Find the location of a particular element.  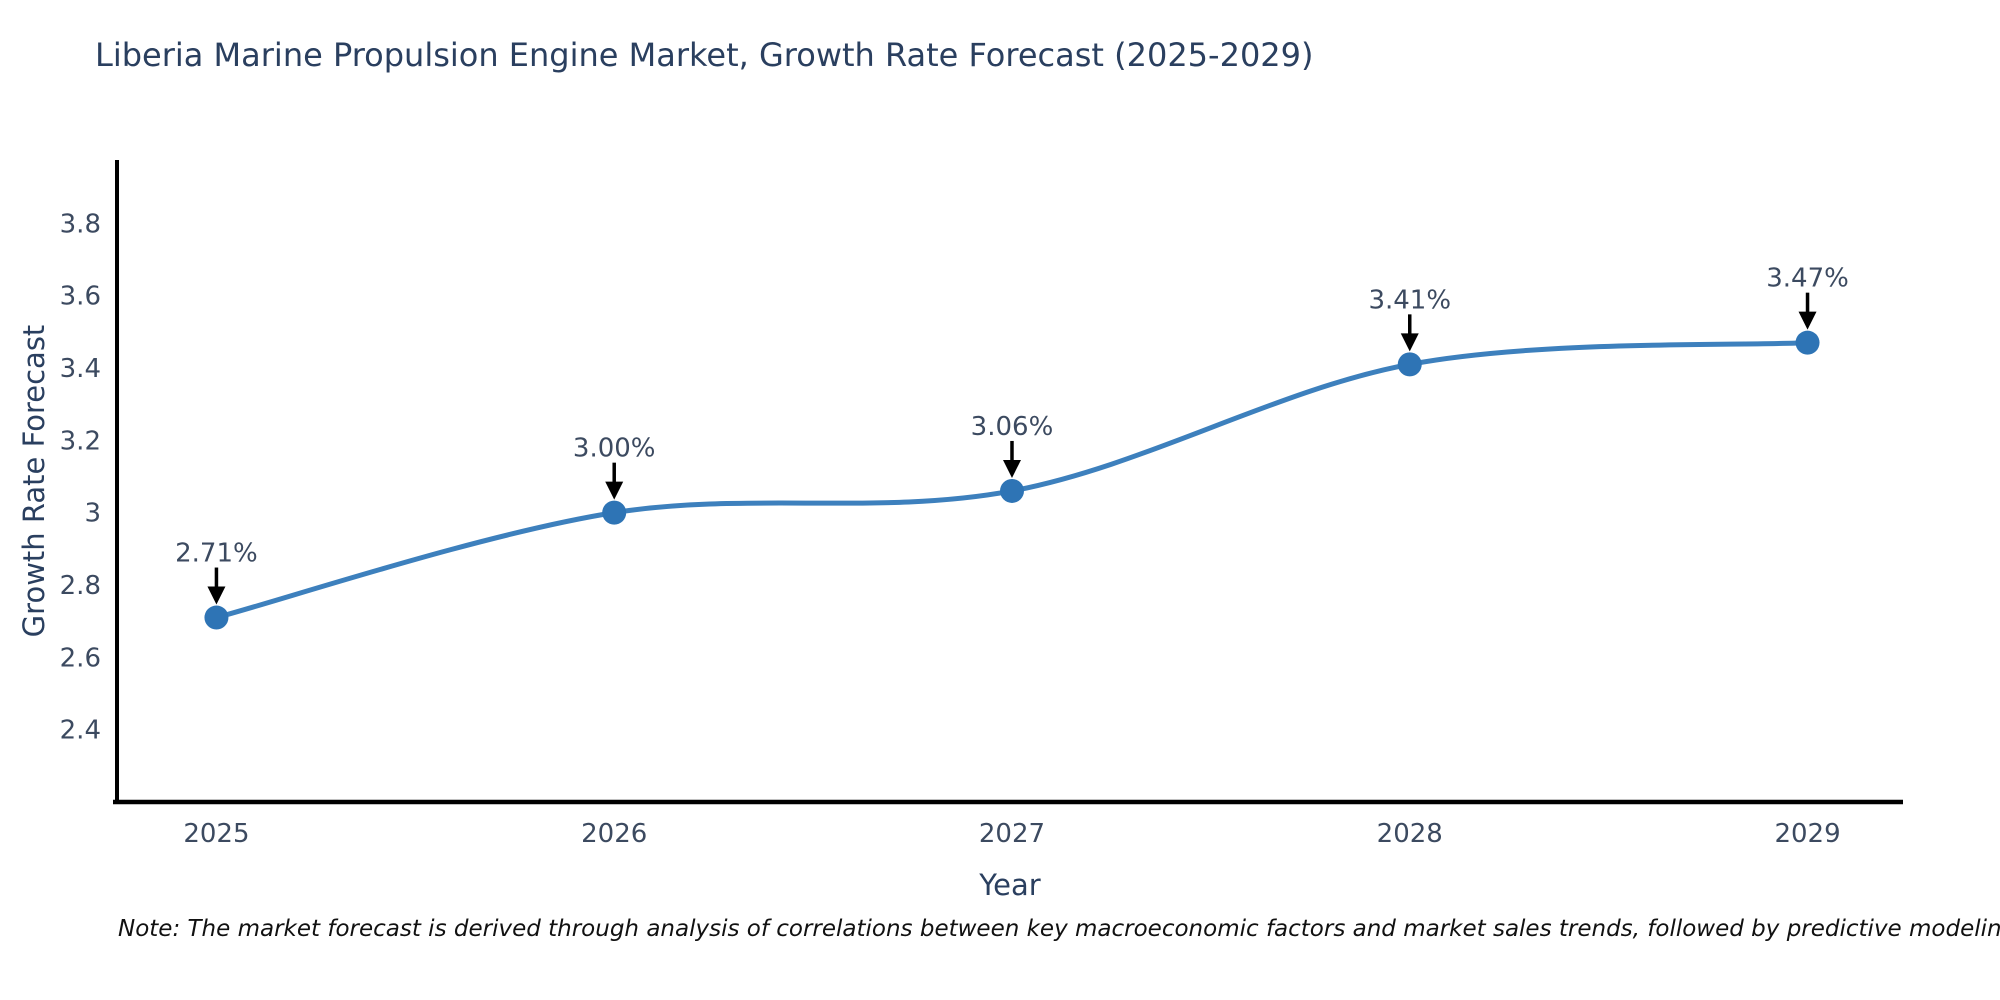

y-tick-label: 2.4 is located at coordinates (80, 731).